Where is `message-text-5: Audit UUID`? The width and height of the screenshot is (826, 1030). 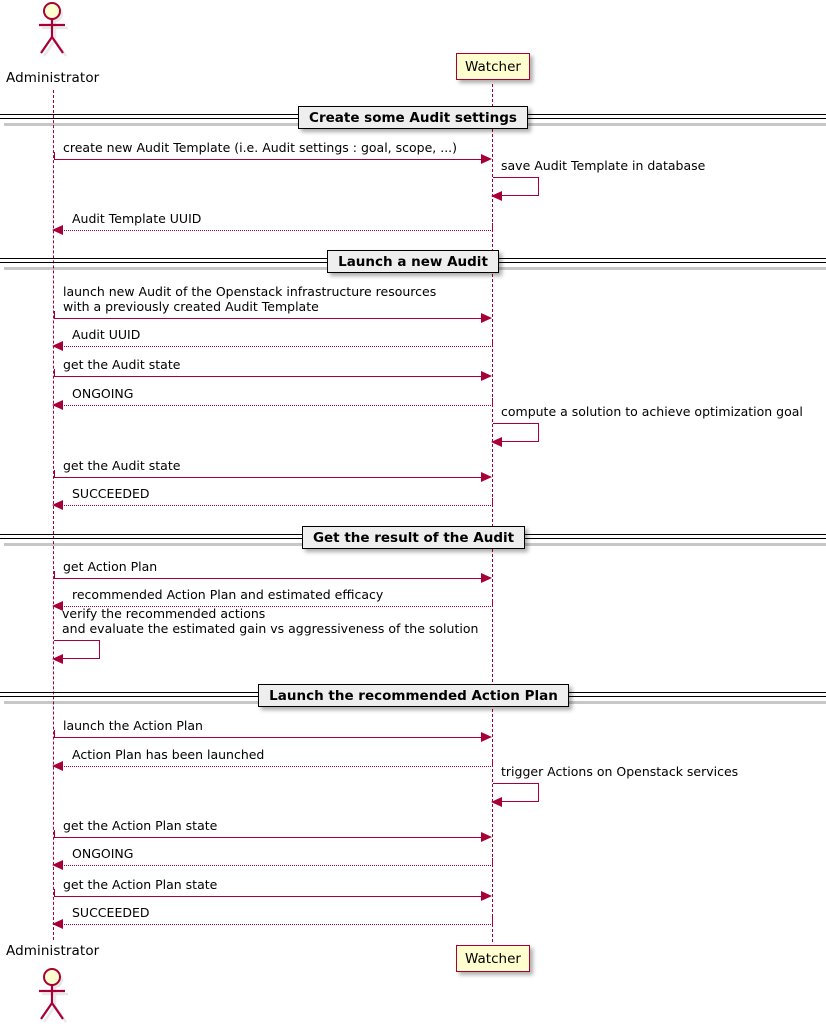
message-text-5: Audit UUID is located at coordinates (106, 334).